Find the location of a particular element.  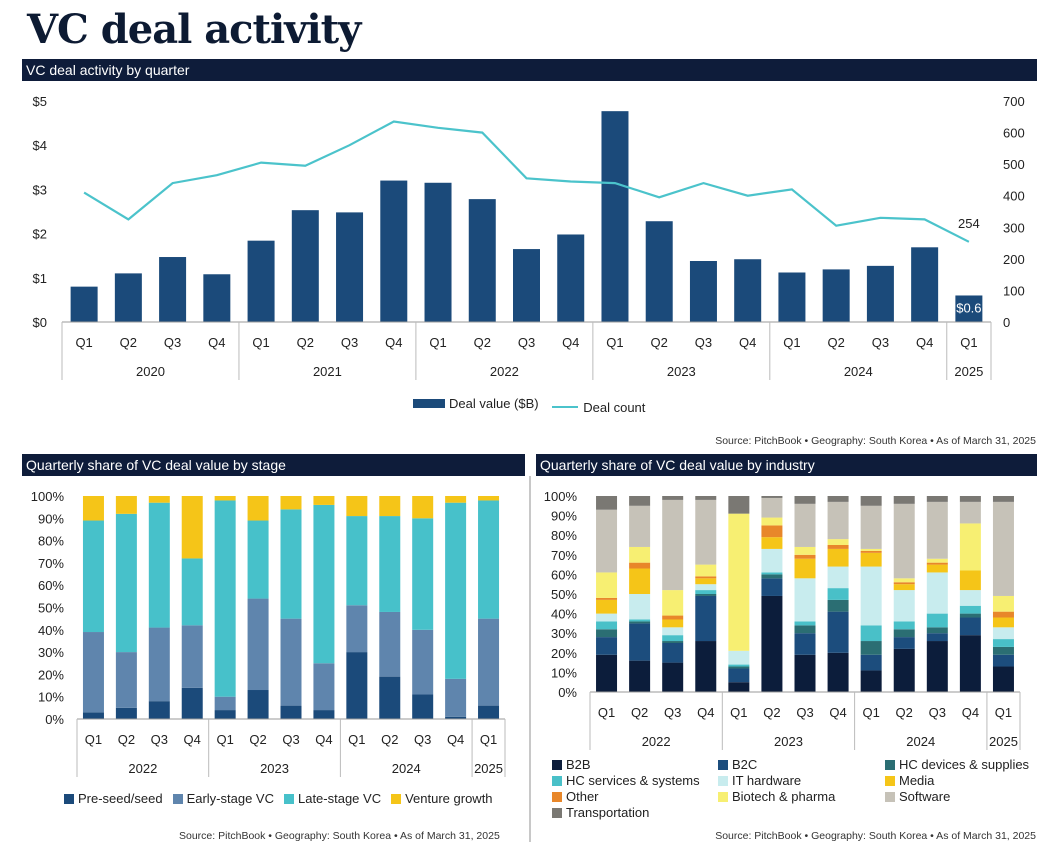

industry-legend-label: HC devices & supplies is located at coordinates (964, 764).